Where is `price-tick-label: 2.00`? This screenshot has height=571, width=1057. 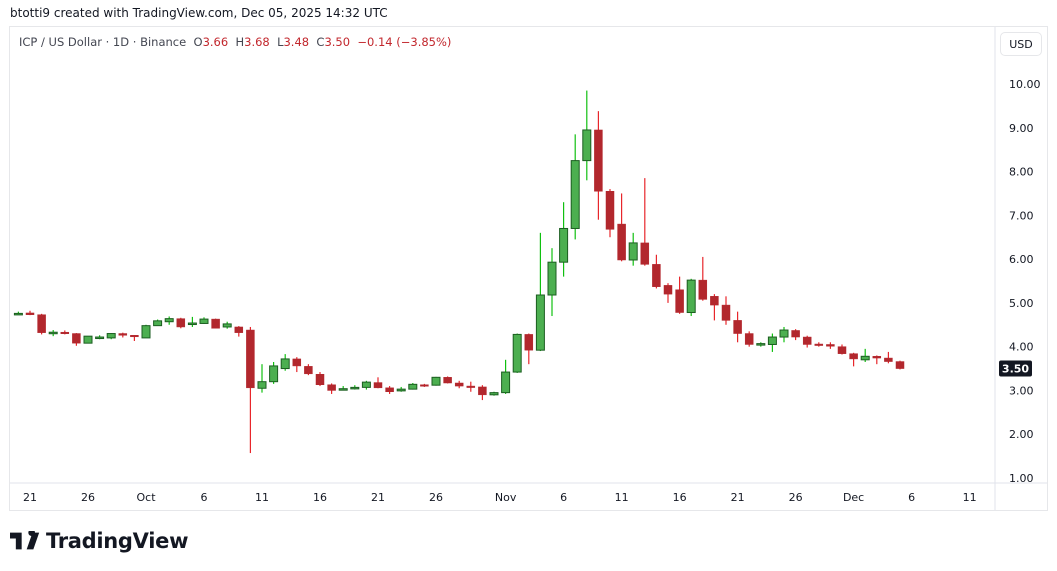
price-tick-label: 2.00 is located at coordinates (1021, 434).